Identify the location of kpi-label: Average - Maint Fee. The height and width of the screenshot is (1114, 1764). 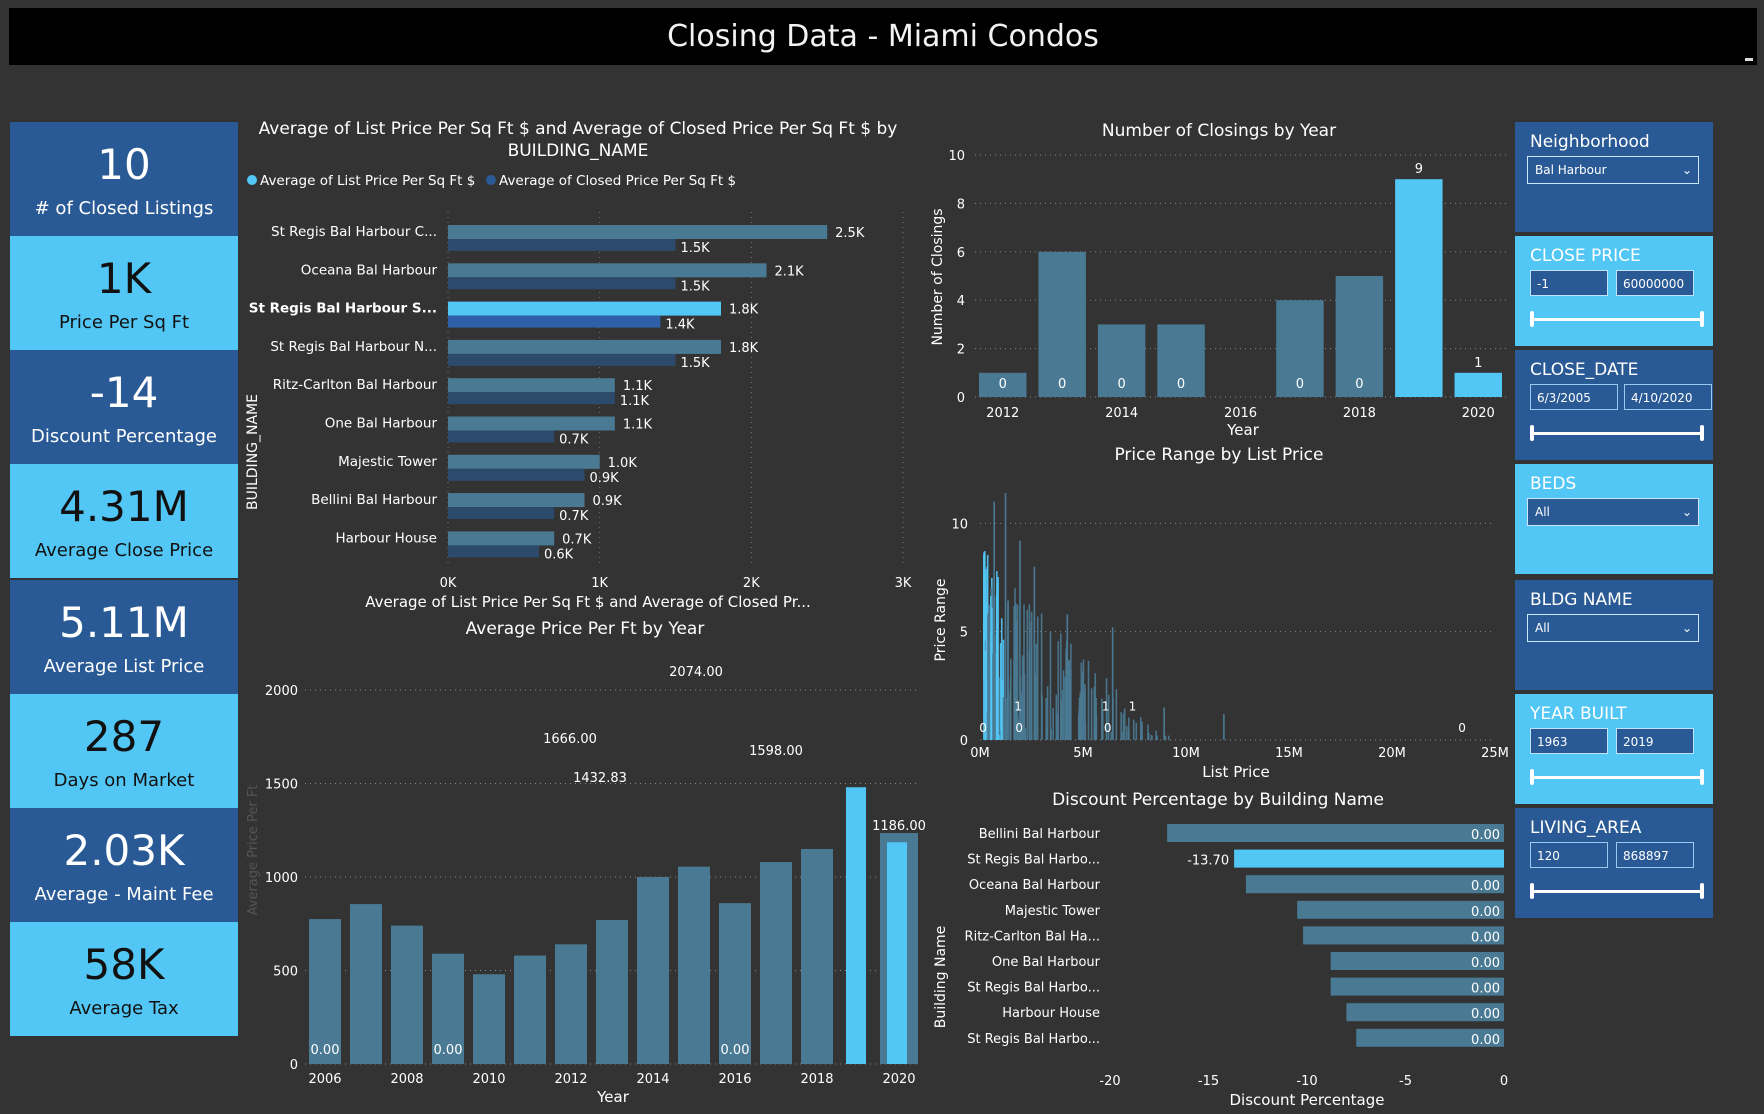
(124, 894).